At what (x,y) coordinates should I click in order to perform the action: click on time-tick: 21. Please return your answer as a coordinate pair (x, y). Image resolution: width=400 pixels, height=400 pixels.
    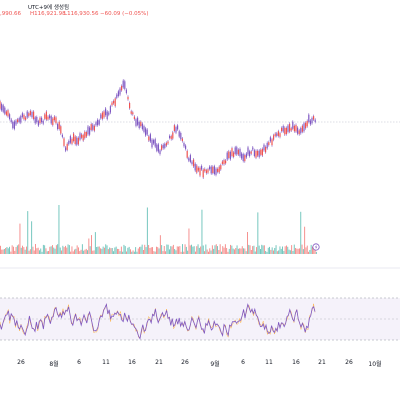
    Looking at the image, I should click on (159, 362).